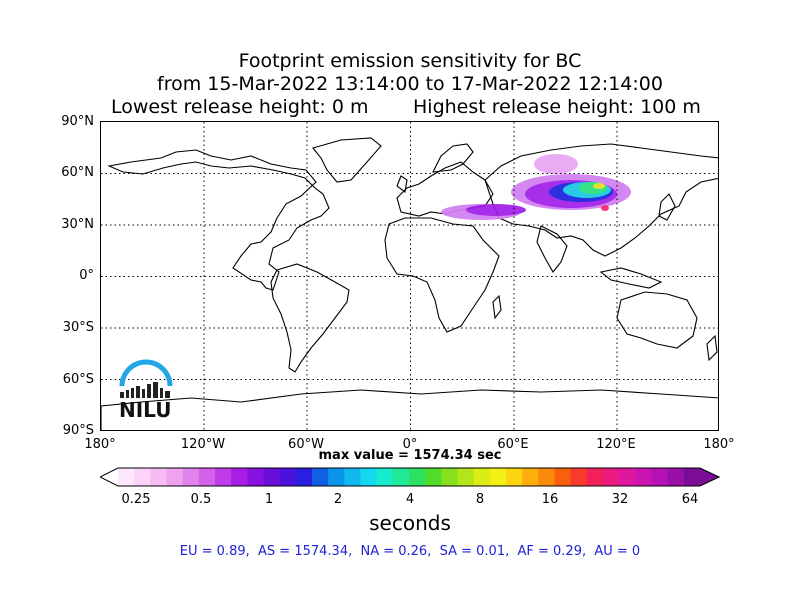 Image resolution: width=800 pixels, height=600 pixels. I want to click on plume-layer-2b, so click(496, 210).